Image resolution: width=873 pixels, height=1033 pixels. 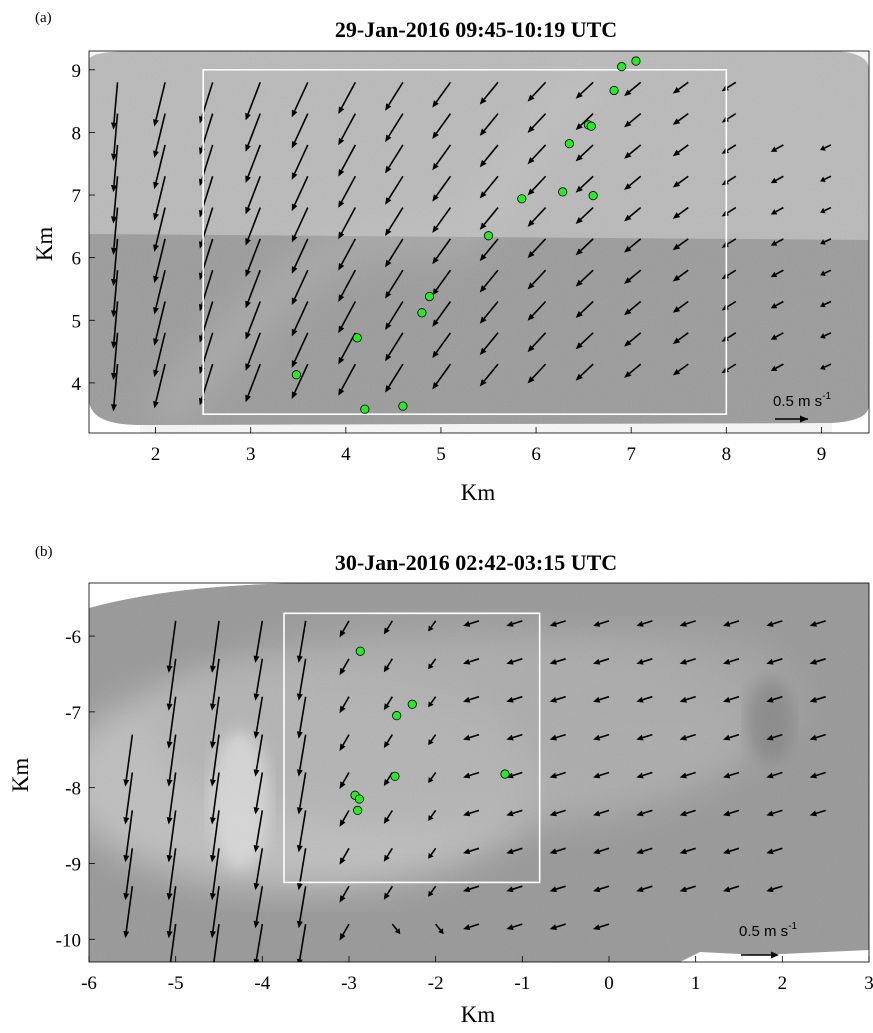 What do you see at coordinates (436, 983) in the screenshot?
I see `panel-b-xtick-label: -2` at bounding box center [436, 983].